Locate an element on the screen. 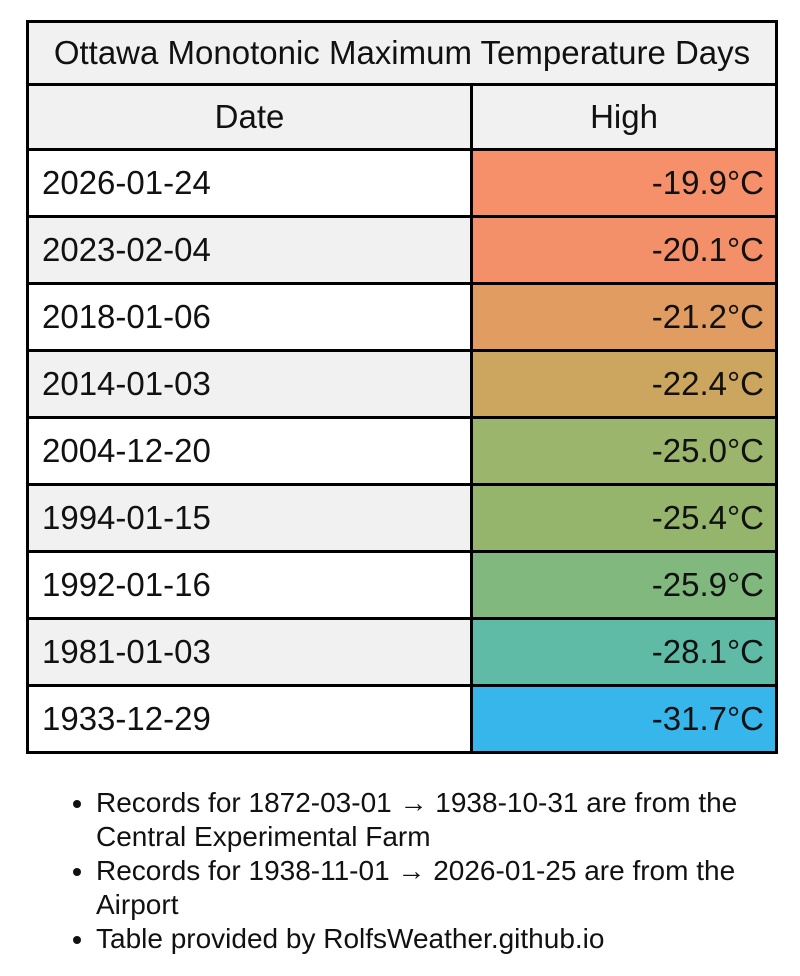 The image size is (800, 976). column-header-high: High is located at coordinates (624, 117).